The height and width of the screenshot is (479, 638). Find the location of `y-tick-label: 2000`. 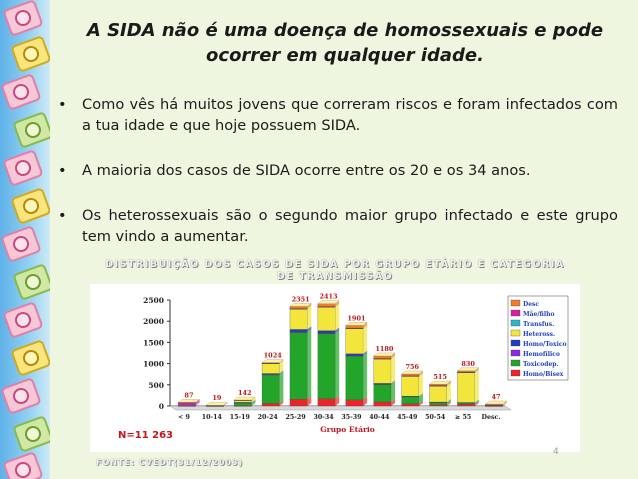

y-tick-label: 2000 is located at coordinates (153, 321).